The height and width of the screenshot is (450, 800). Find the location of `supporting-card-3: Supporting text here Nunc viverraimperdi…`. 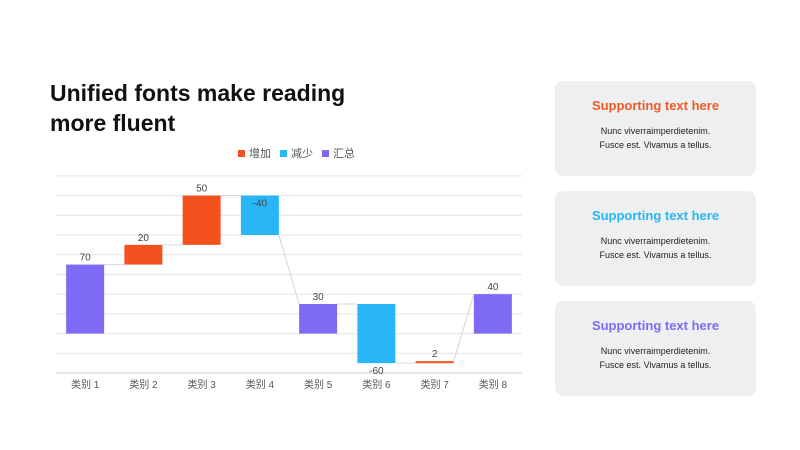

supporting-card-3: Supporting text here Nunc viverraimperdi… is located at coordinates (655, 348).